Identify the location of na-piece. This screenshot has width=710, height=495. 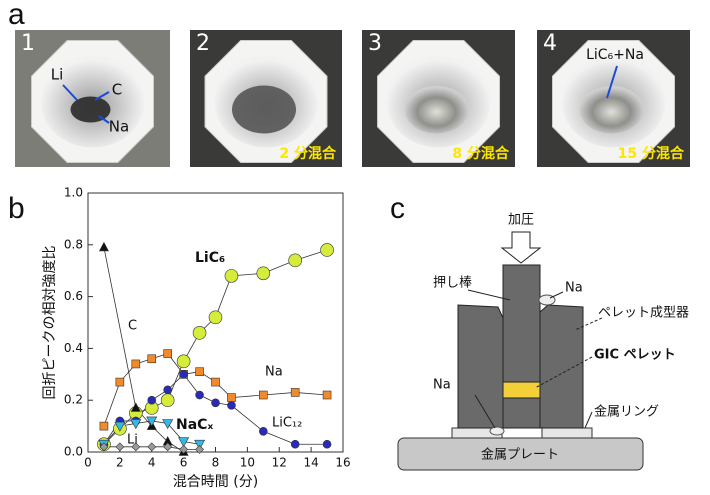
(497, 431).